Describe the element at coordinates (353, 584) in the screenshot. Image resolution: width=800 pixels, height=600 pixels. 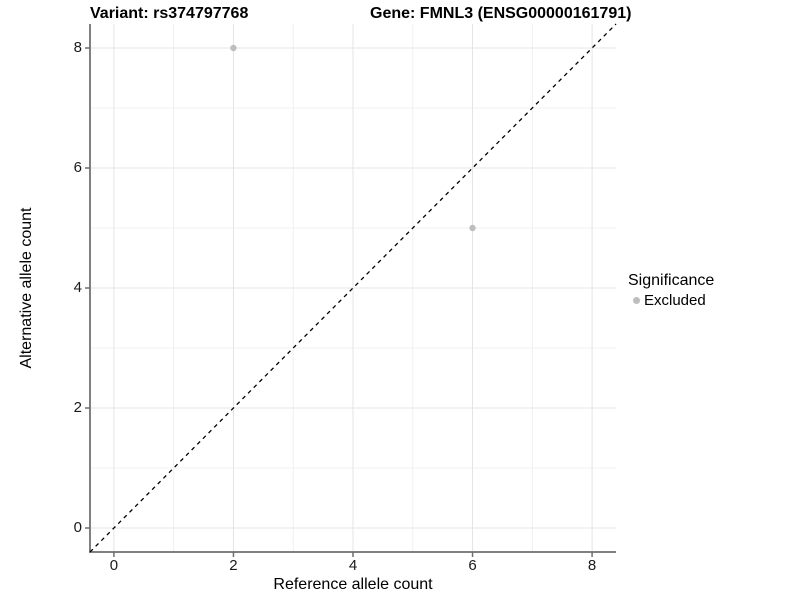
I see `x-axis-title: Reference allele count` at that location.